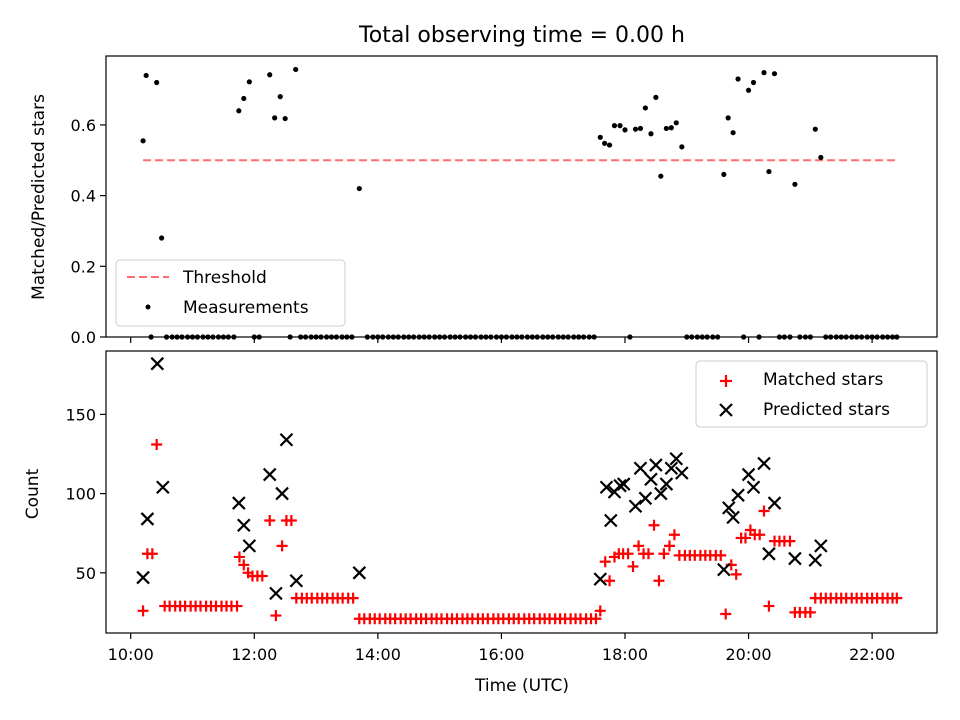  Describe the element at coordinates (823, 380) in the screenshot. I see `matched-legend-label: Matched stars` at that location.